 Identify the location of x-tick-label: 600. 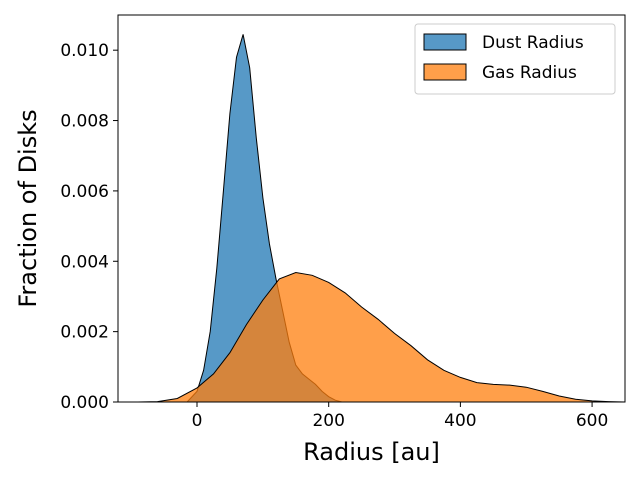
(592, 421).